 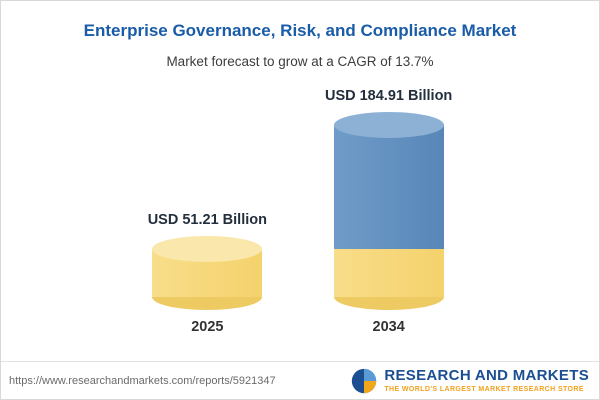 What do you see at coordinates (388, 327) in the screenshot?
I see `axis-label-2034: 2034` at bounding box center [388, 327].